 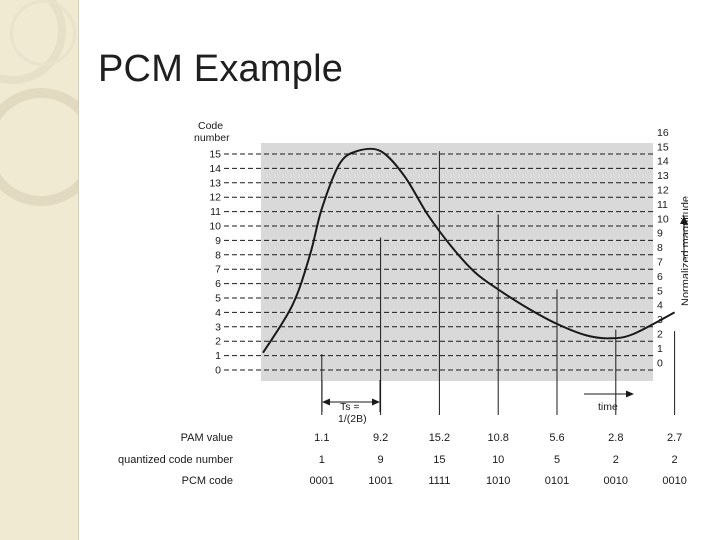 What do you see at coordinates (218, 327) in the screenshot?
I see `left-tick-label: 3` at bounding box center [218, 327].